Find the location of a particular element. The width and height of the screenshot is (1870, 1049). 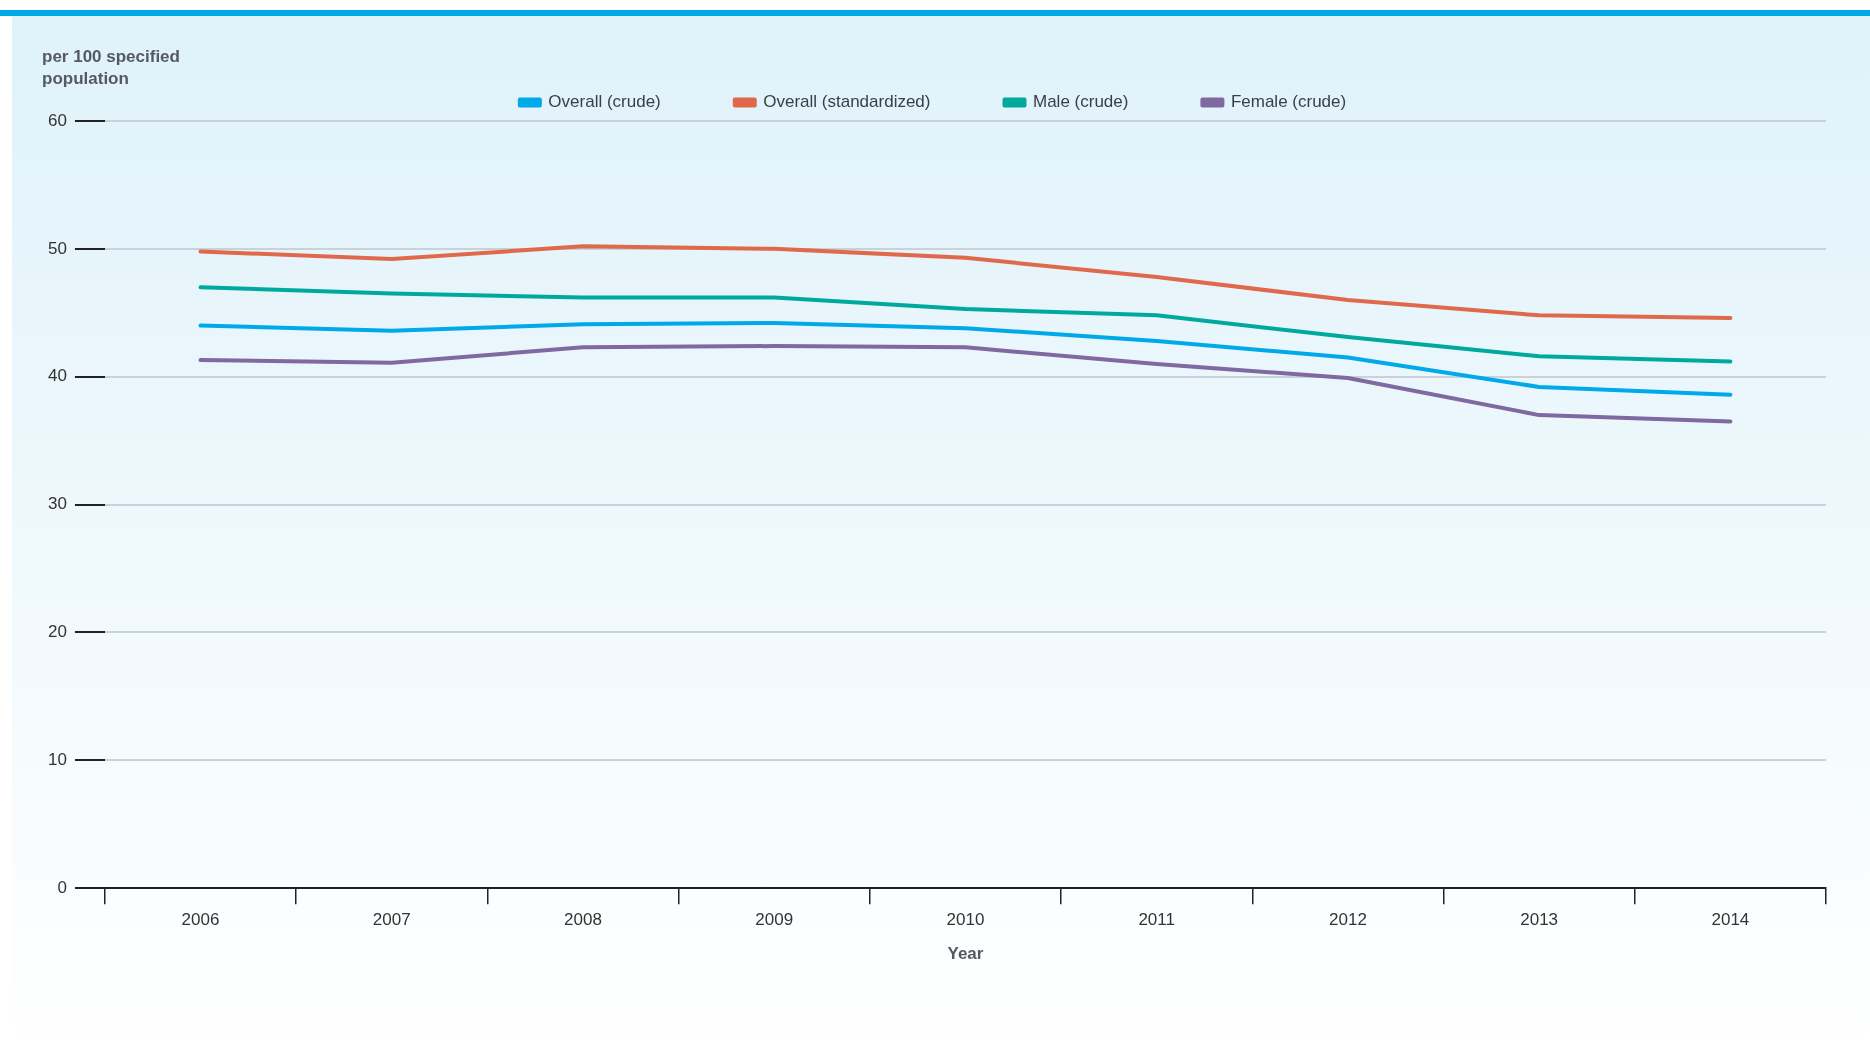

y-tick-label: 40 is located at coordinates (57, 376).